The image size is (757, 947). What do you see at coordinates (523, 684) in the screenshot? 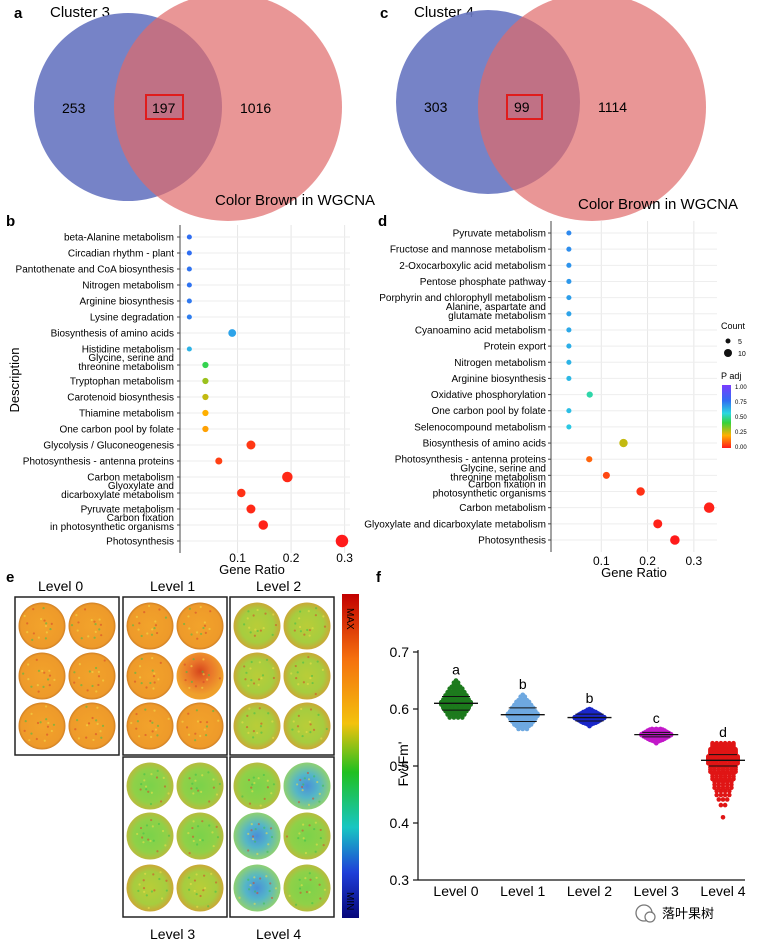
I see `significance-letter: b` at bounding box center [523, 684].